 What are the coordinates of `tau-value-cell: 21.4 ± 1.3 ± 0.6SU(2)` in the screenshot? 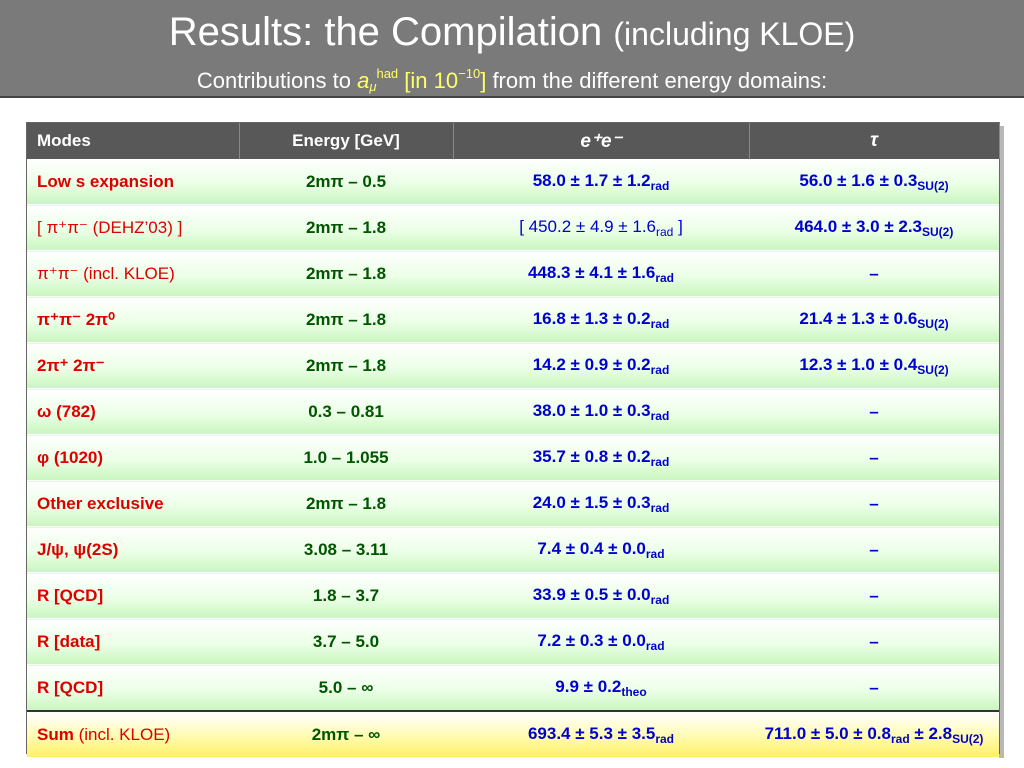 It's located at (874, 319).